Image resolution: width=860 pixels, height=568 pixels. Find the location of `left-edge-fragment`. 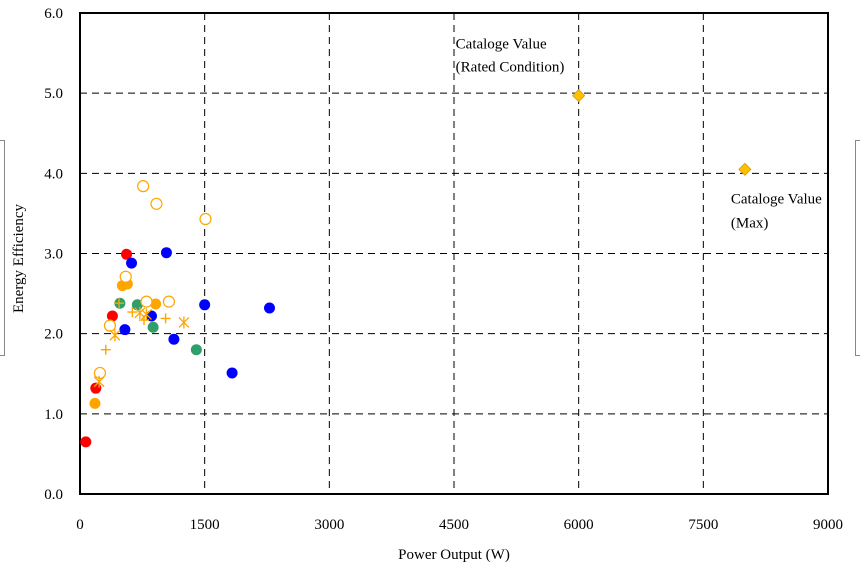

left-edge-fragment is located at coordinates (2, 248).